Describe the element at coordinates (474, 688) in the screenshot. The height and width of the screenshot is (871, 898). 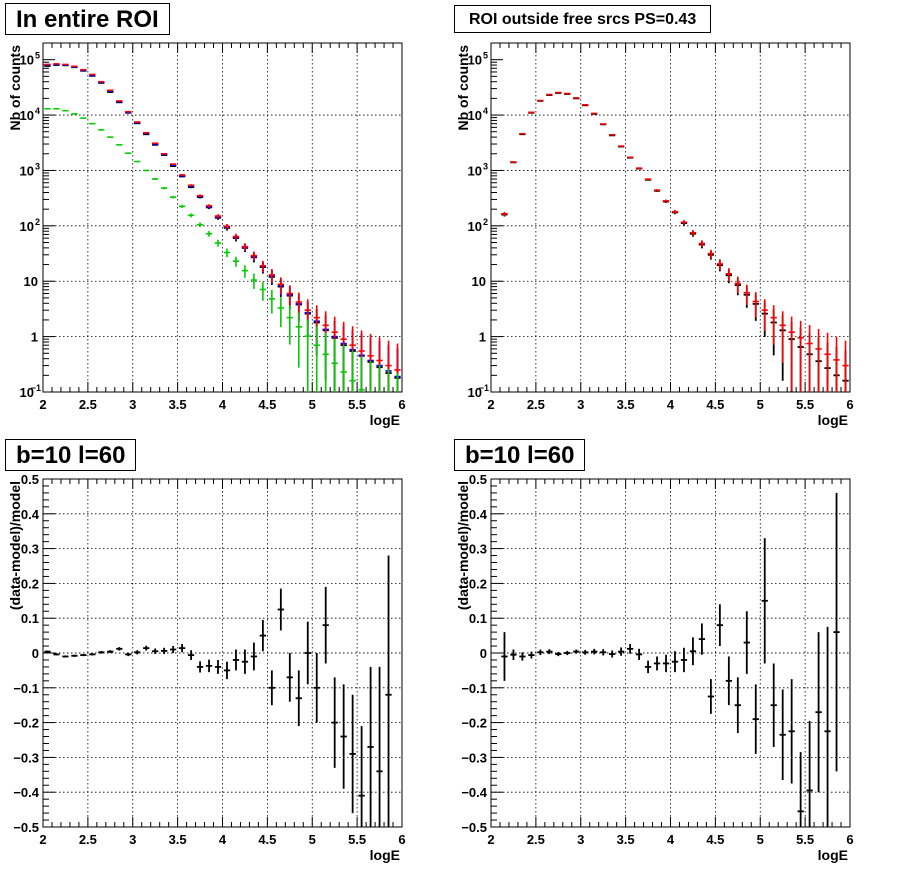
I see `y-tick-label: −0.1` at that location.